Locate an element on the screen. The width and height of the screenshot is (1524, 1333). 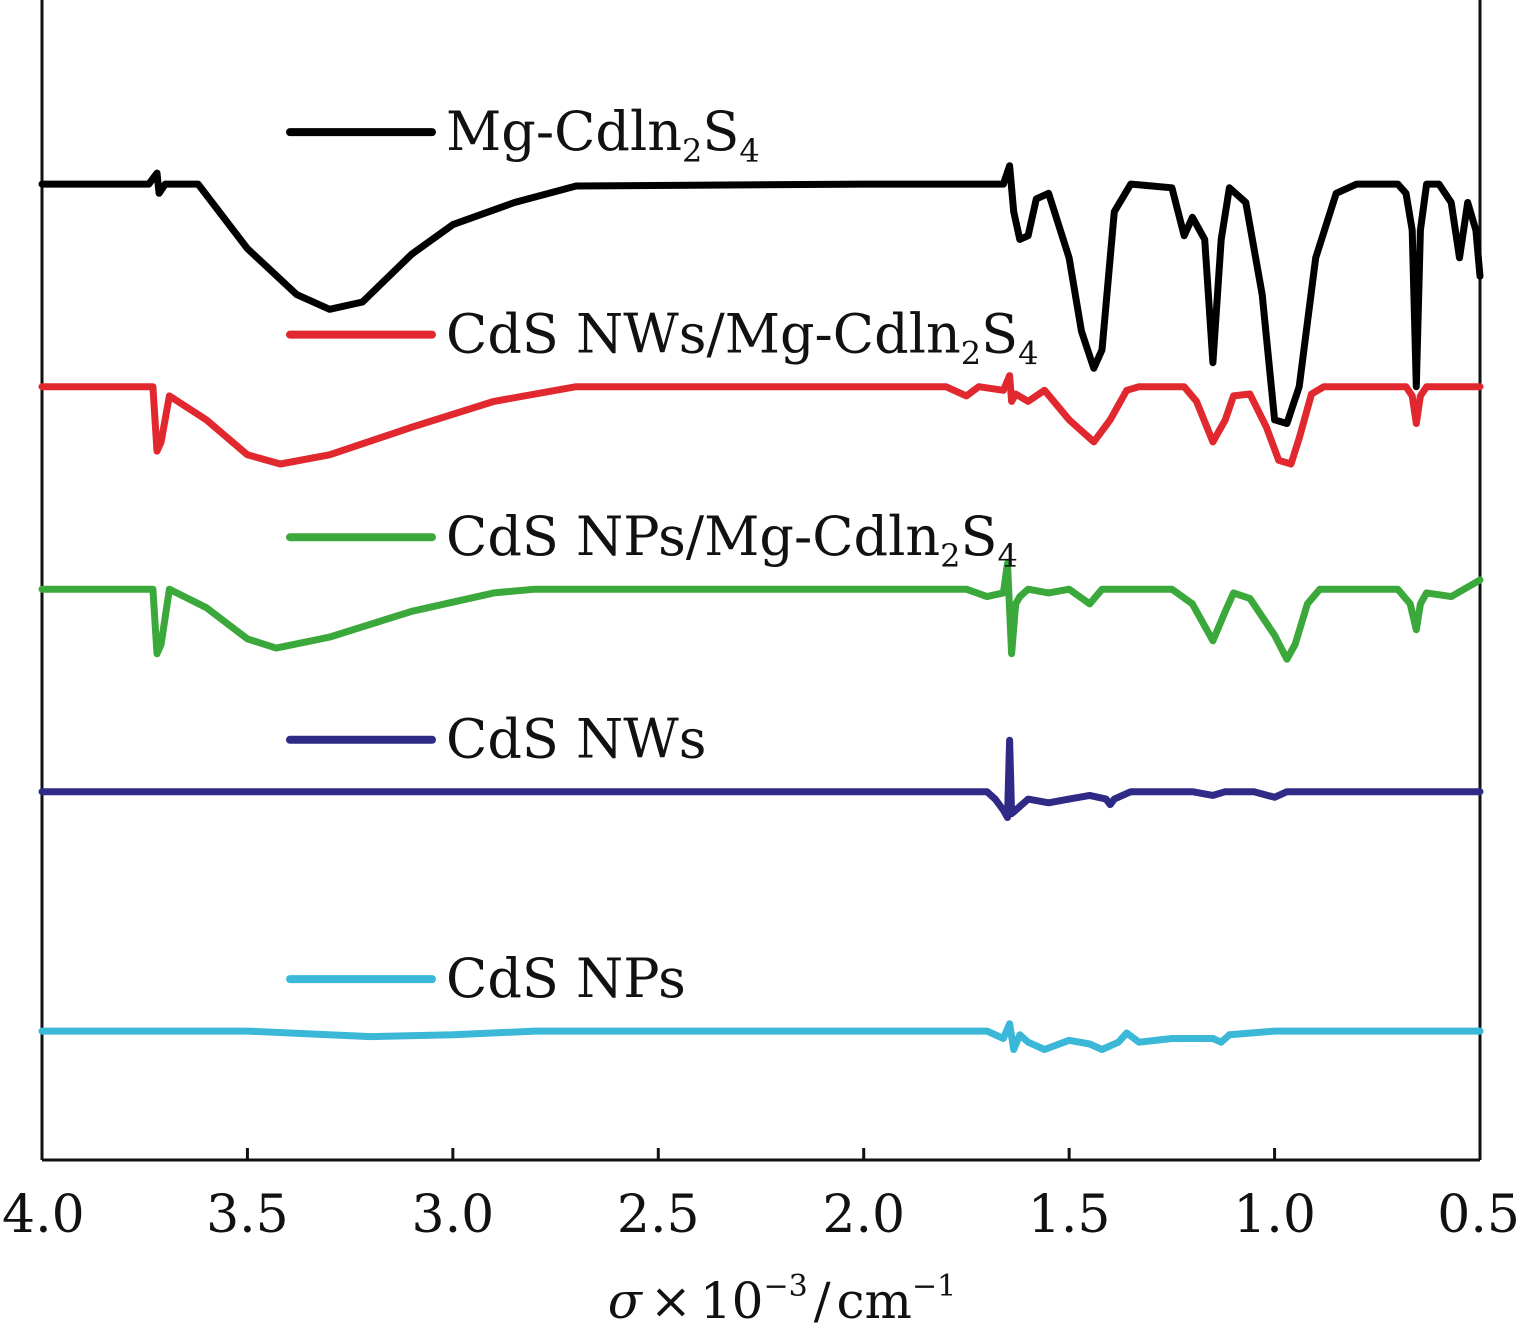
legend-label-0: Mg-Cdln2S4 is located at coordinates (603, 135).